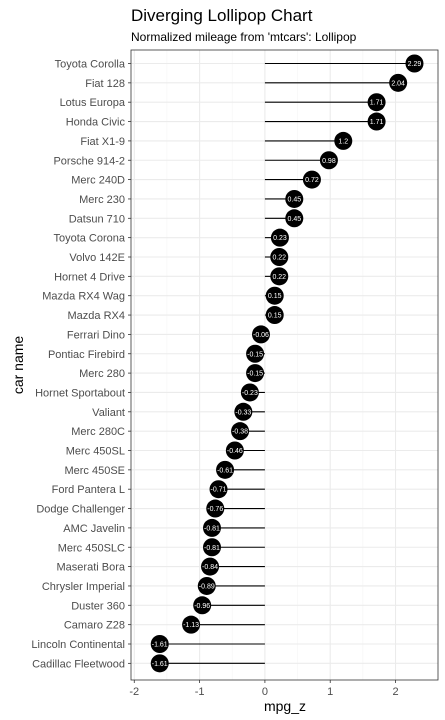  Describe the element at coordinates (78, 664) in the screenshot. I see `y-tick-label: Cadillac Fleetwood` at that location.